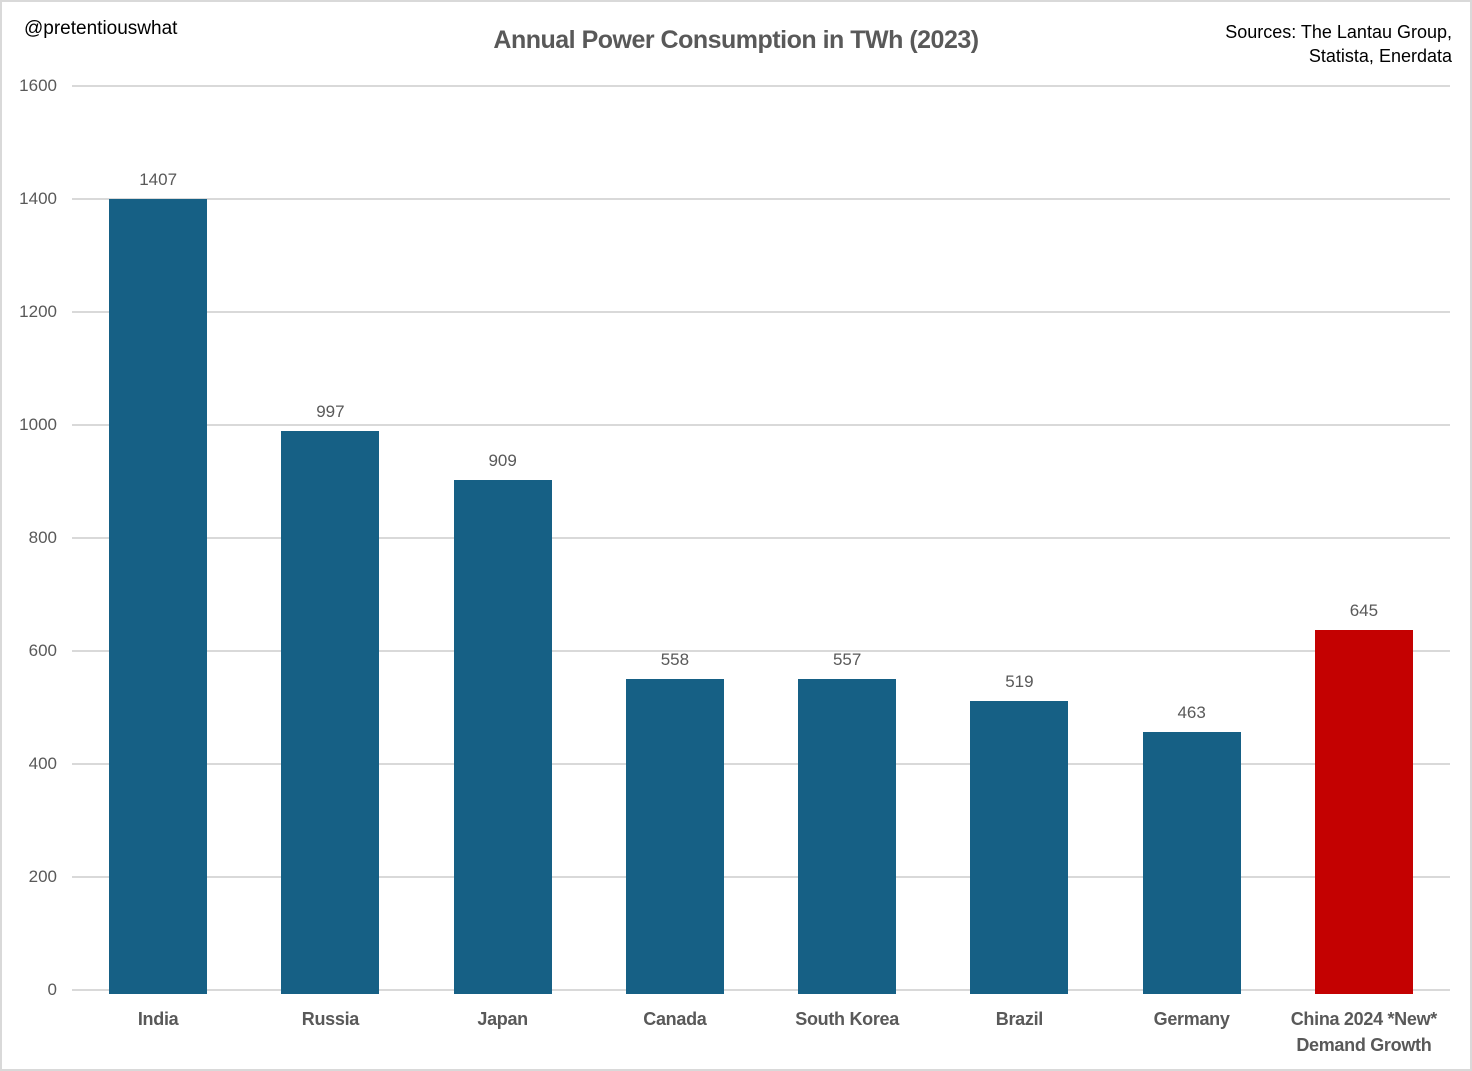 The width and height of the screenshot is (1472, 1071). What do you see at coordinates (847, 540) in the screenshot?
I see `bar-slot-south-korea: 557` at bounding box center [847, 540].